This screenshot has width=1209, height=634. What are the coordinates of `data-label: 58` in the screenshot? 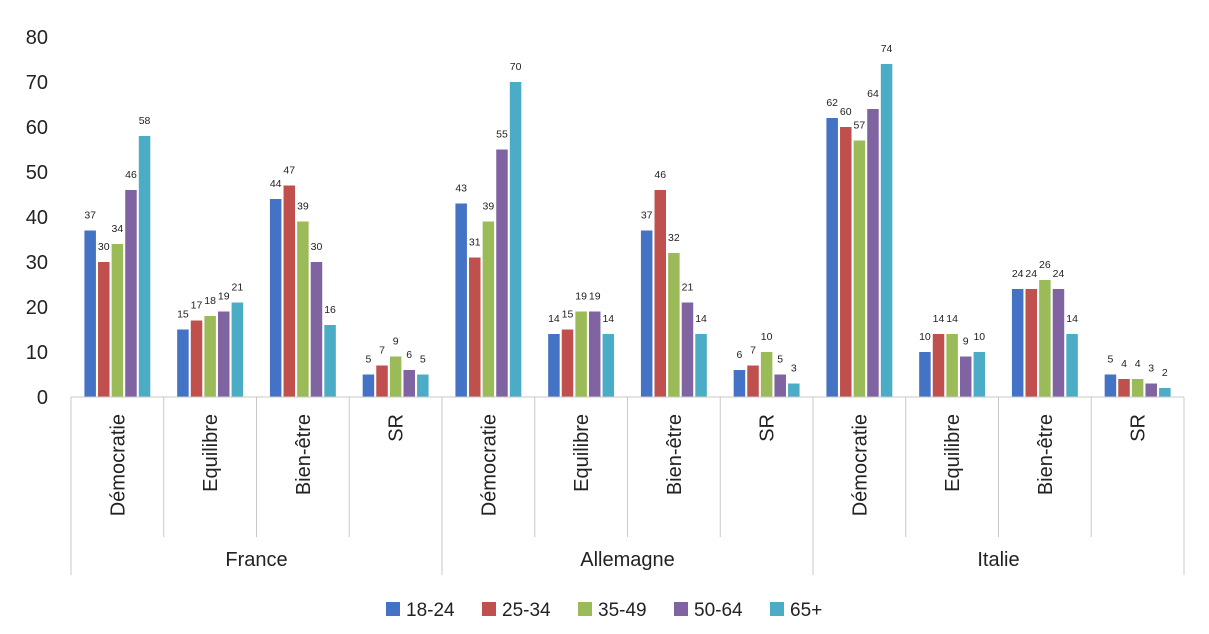 It's located at (145, 121).